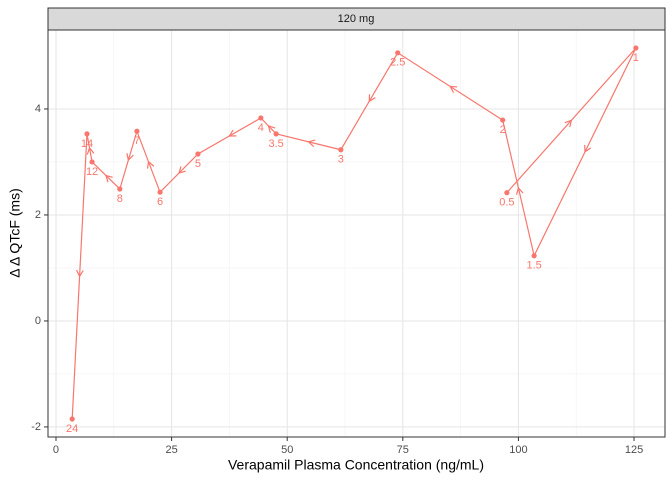 This screenshot has width=672, height=480. What do you see at coordinates (341, 160) in the screenshot?
I see `point-label: 3` at bounding box center [341, 160].